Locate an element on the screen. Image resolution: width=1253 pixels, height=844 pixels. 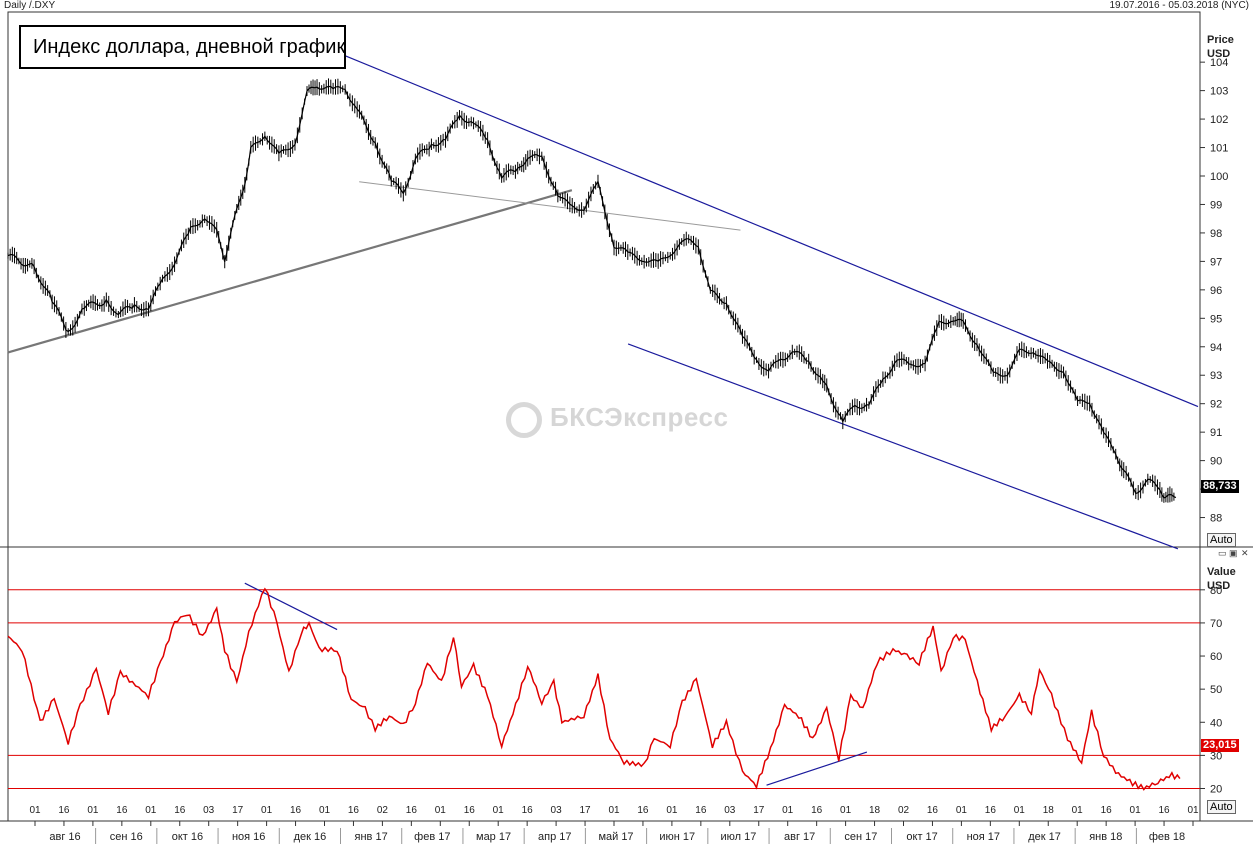
chart-header-left: Daily /.DXY is located at coordinates (30, 5).